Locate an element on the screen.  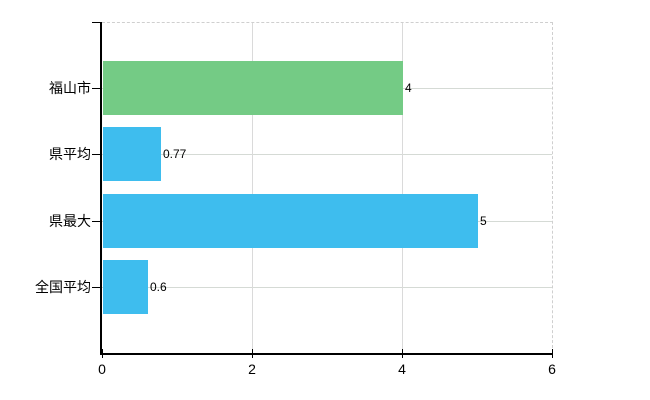
bar-value-label: 5 is located at coordinates (483, 221).